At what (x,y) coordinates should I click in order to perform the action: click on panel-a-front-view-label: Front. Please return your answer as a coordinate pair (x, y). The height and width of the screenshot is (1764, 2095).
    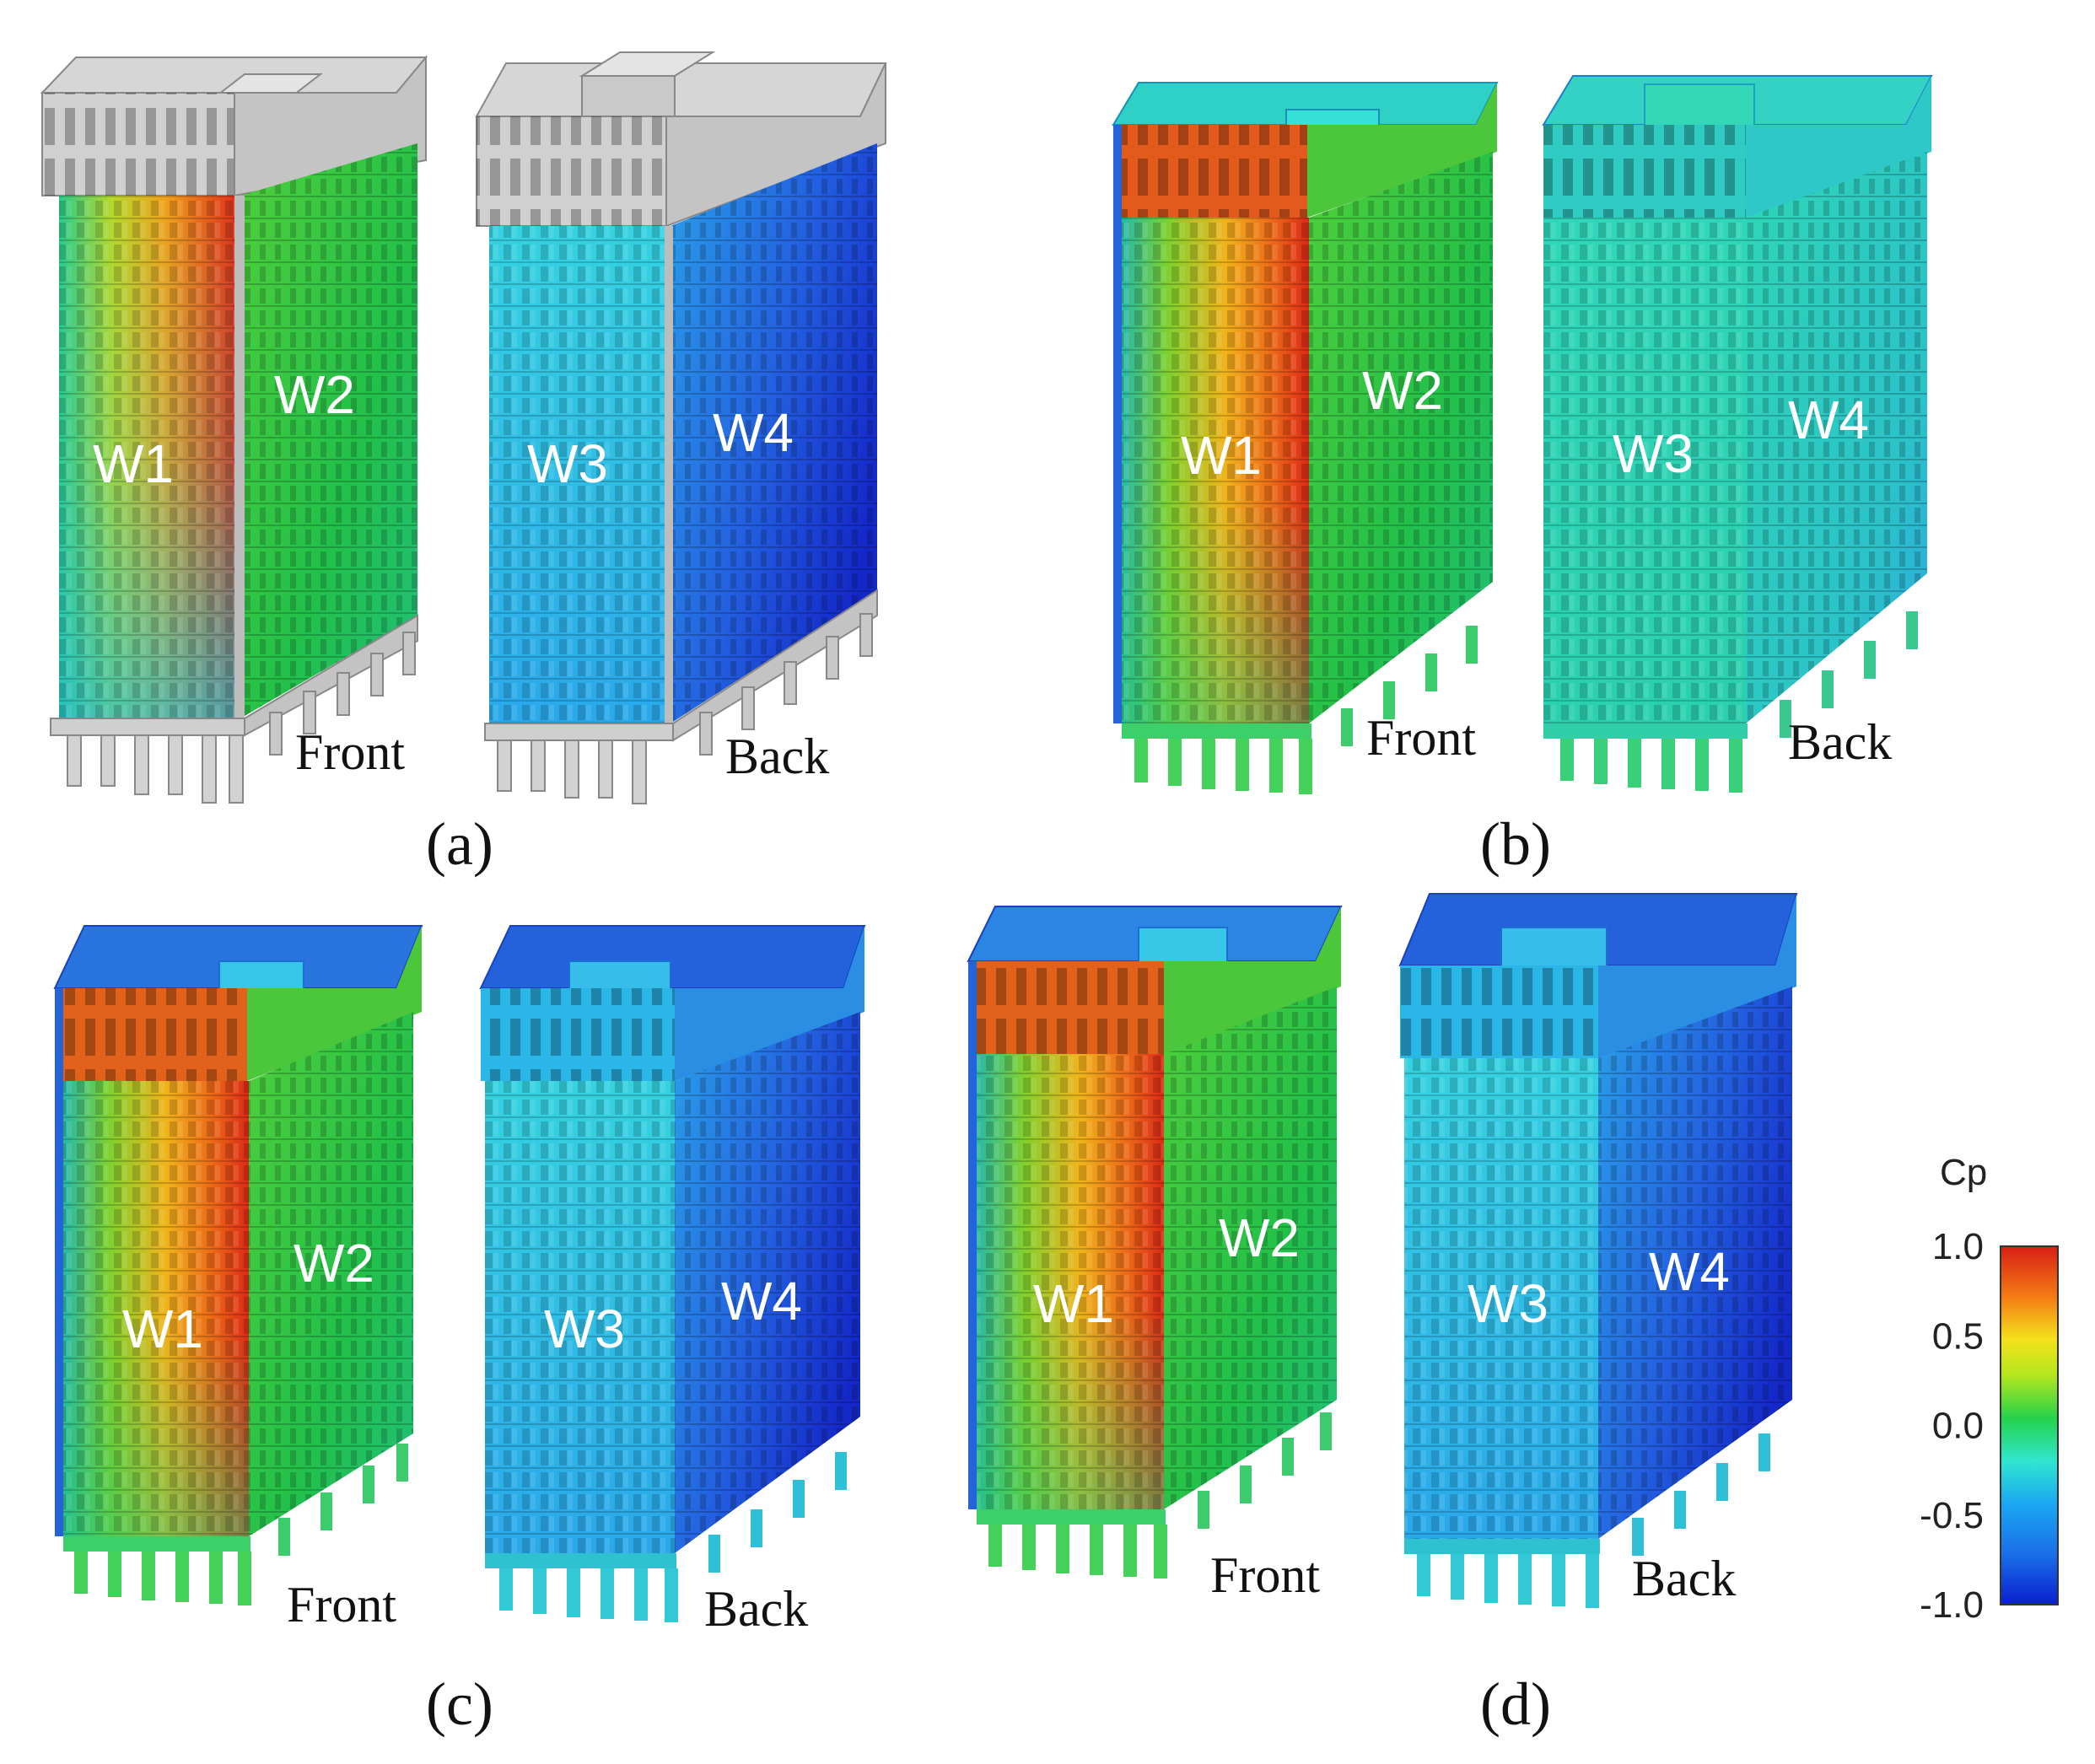
    Looking at the image, I should click on (350, 752).